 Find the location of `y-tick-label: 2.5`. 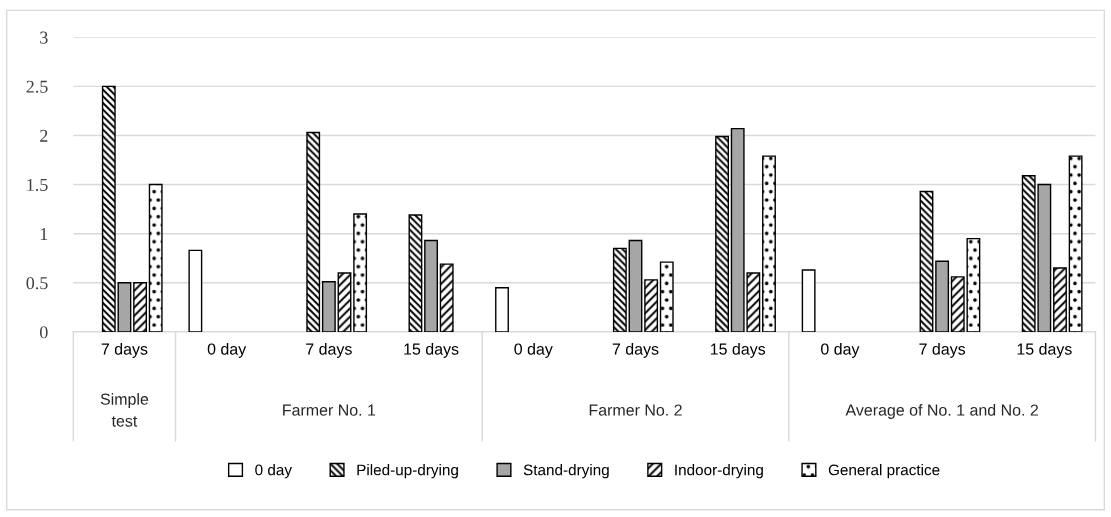

y-tick-label: 2.5 is located at coordinates (37, 86).